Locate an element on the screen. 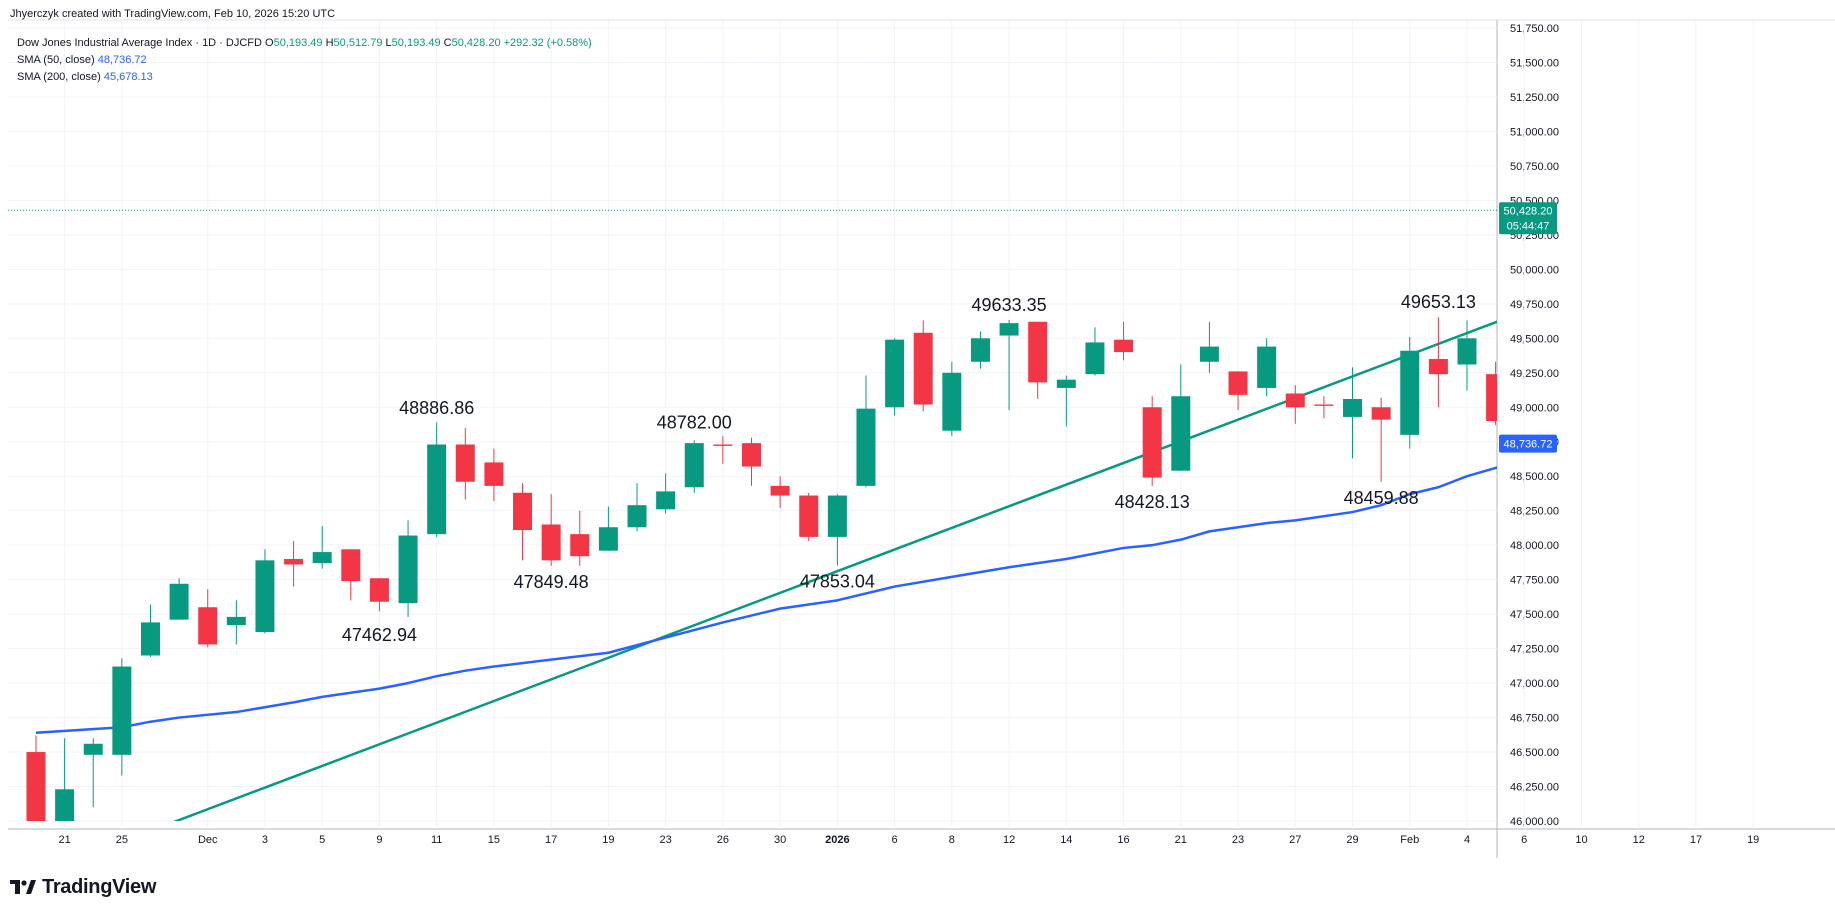 The width and height of the screenshot is (1835, 913). x-tick-label: 19 is located at coordinates (1753, 840).